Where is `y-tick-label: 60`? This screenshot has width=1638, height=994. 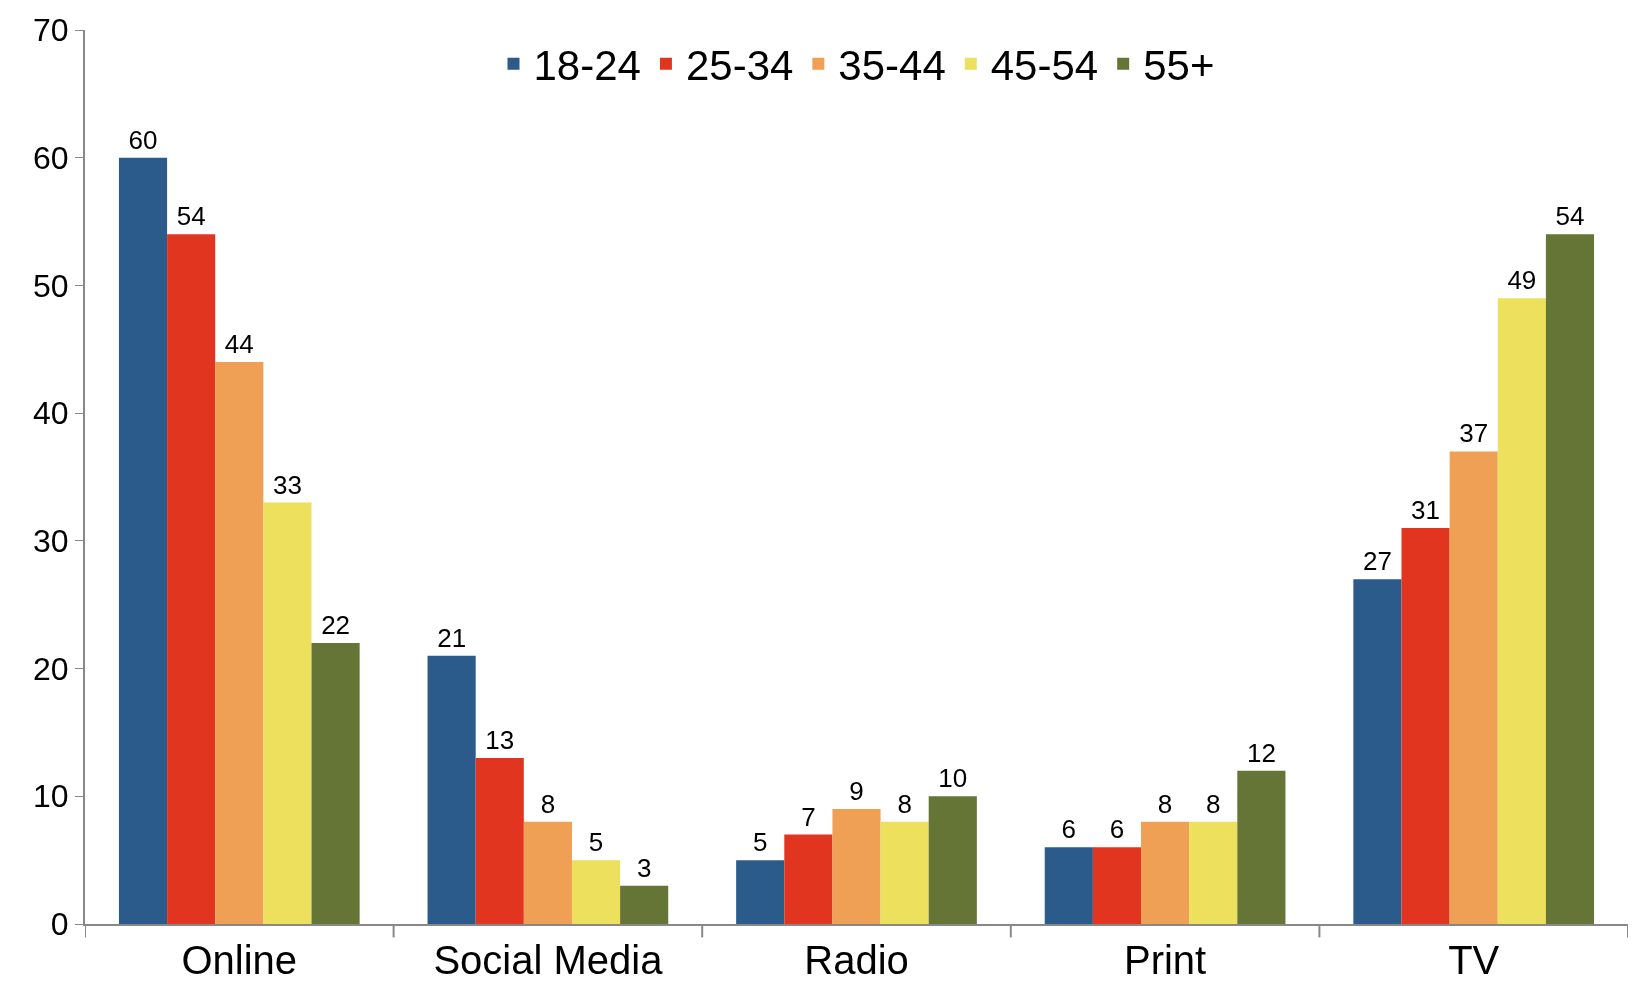
y-tick-label: 60 is located at coordinates (51, 157).